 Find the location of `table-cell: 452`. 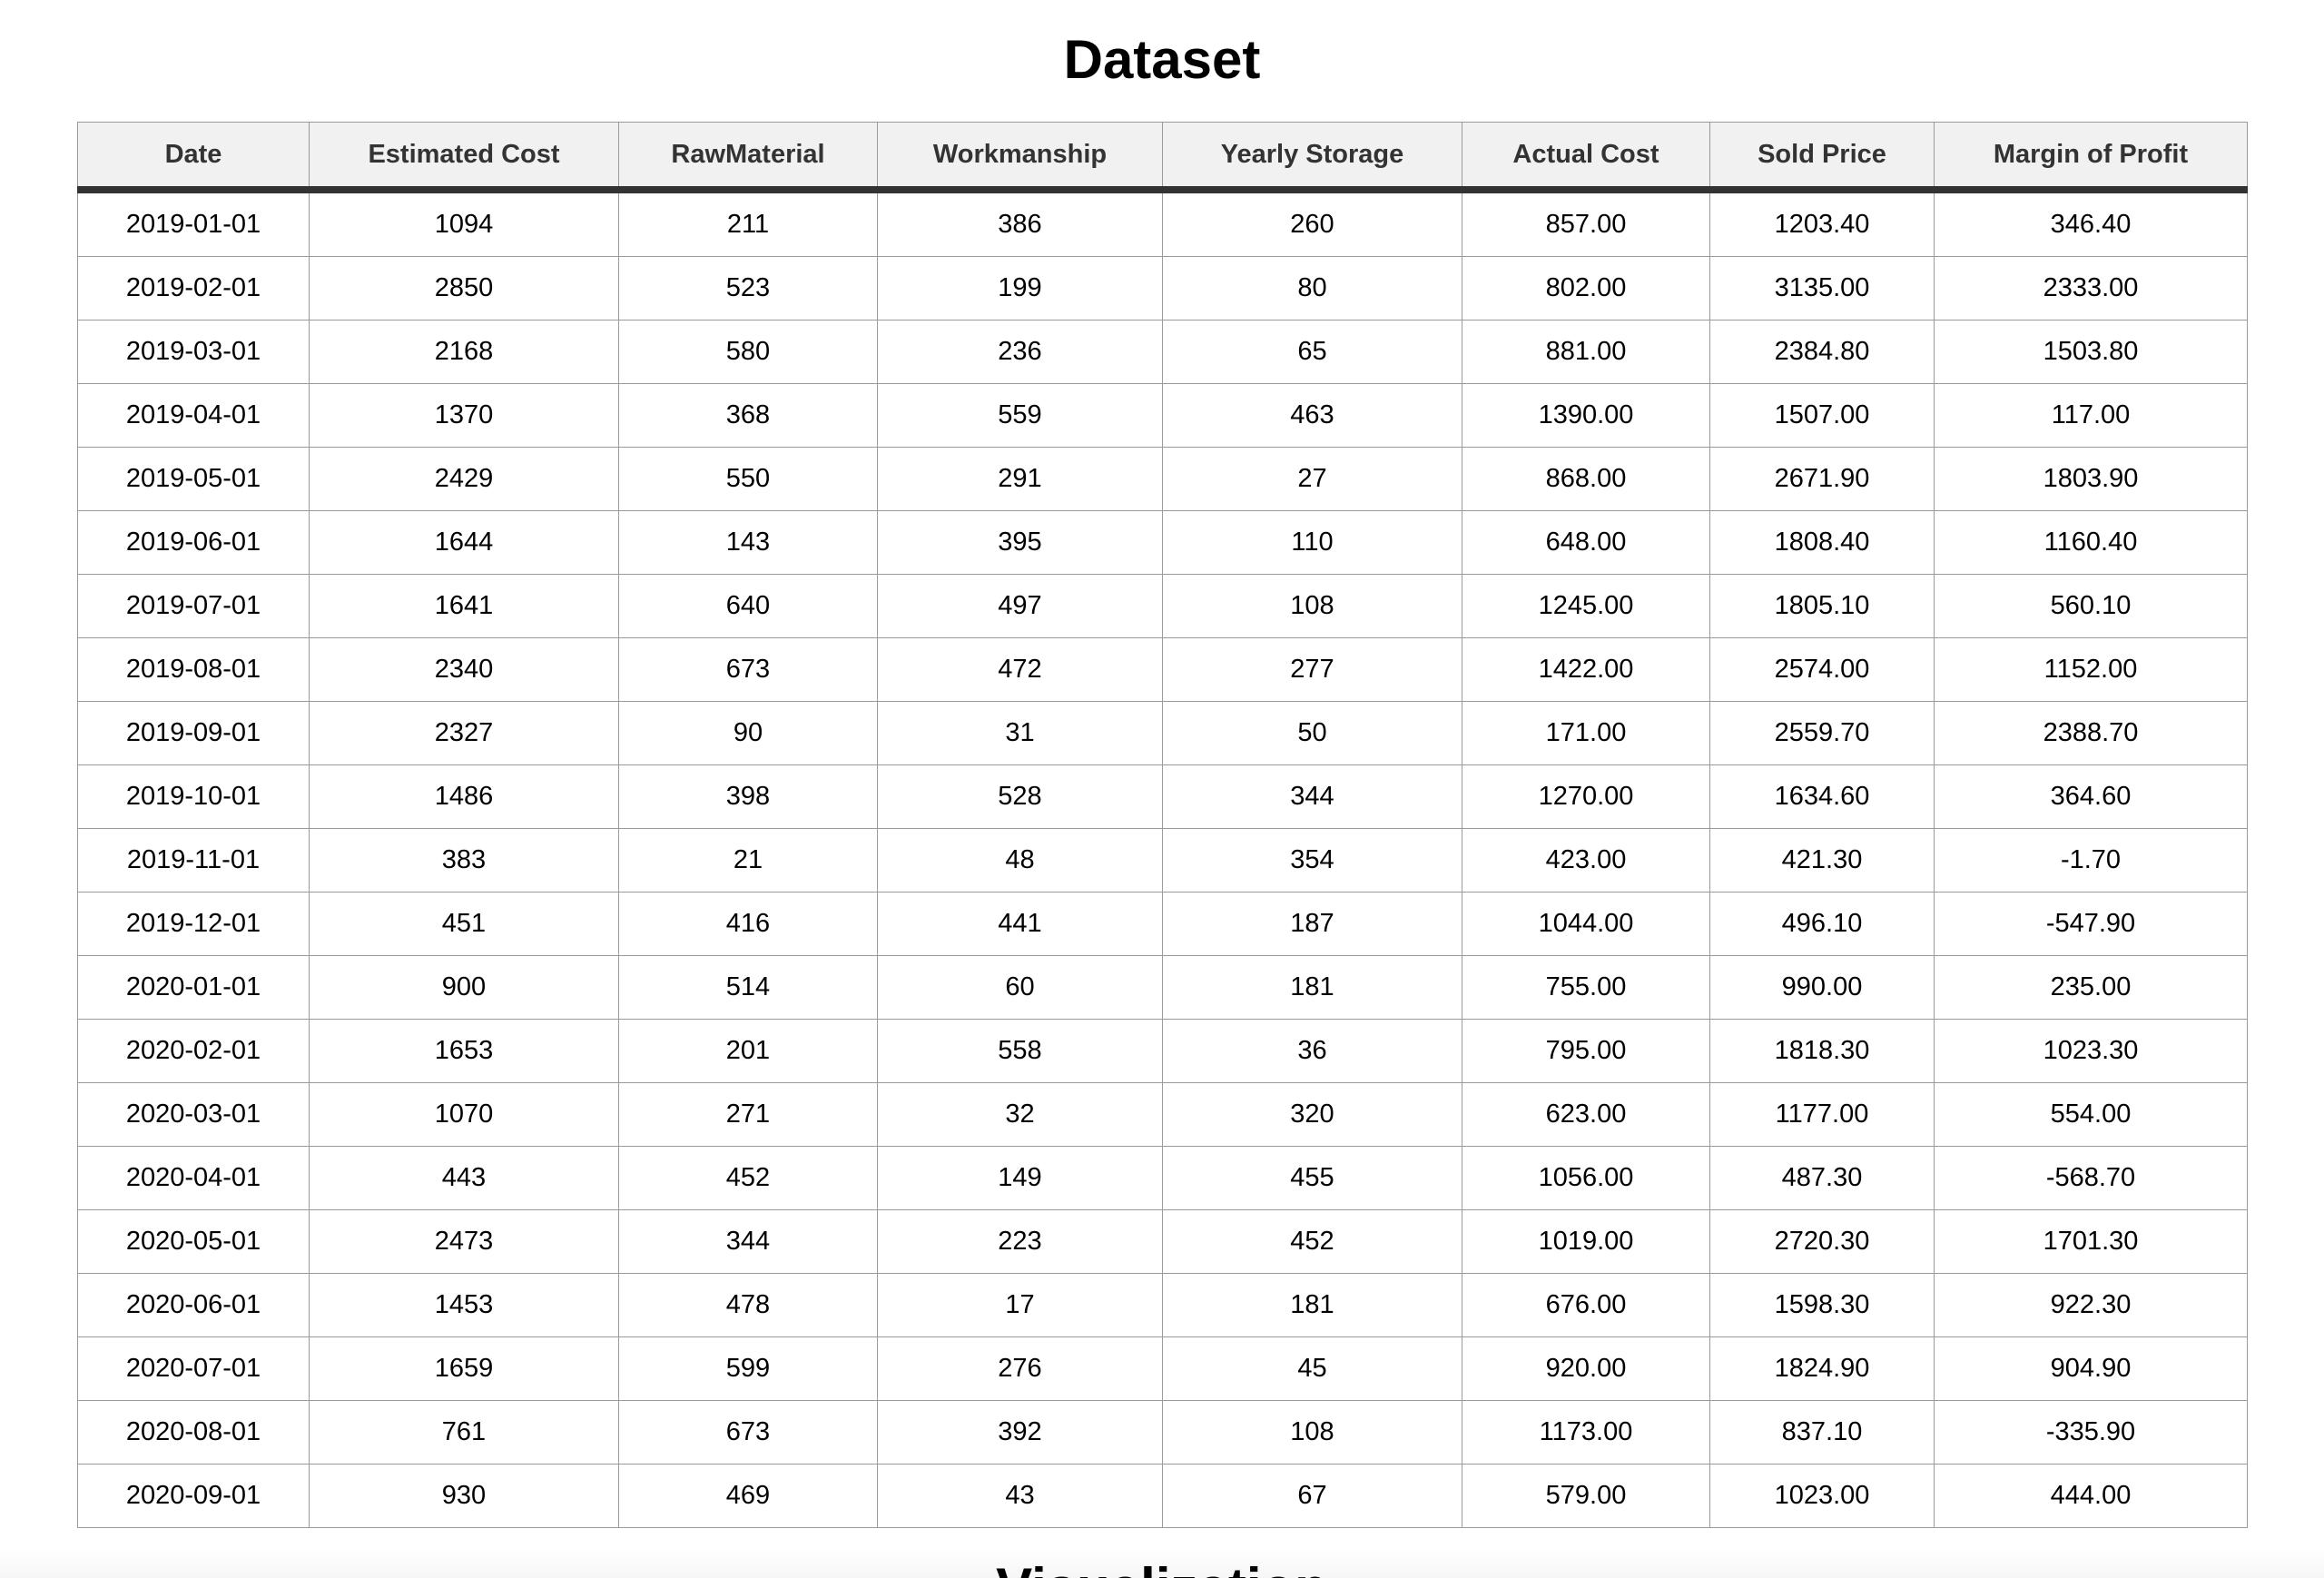

table-cell: 452 is located at coordinates (1312, 1241).